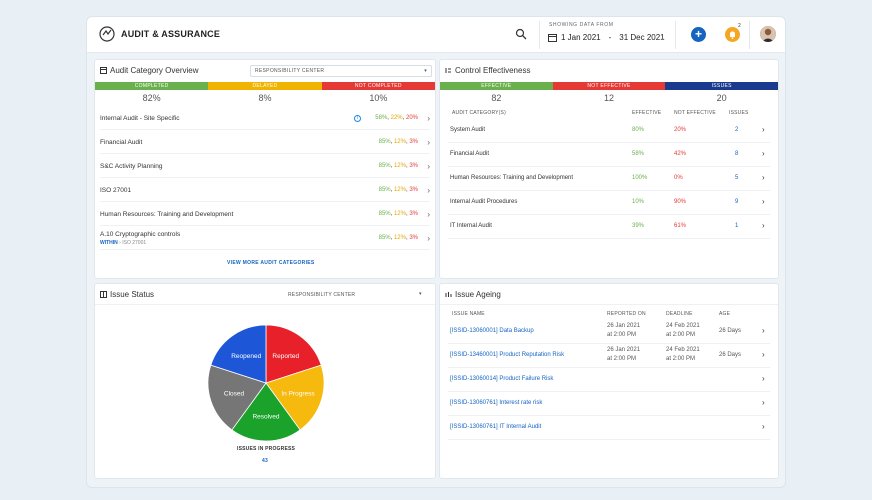 This screenshot has width=872, height=500. What do you see at coordinates (737, 130) in the screenshot?
I see `issues-count: 2` at bounding box center [737, 130].